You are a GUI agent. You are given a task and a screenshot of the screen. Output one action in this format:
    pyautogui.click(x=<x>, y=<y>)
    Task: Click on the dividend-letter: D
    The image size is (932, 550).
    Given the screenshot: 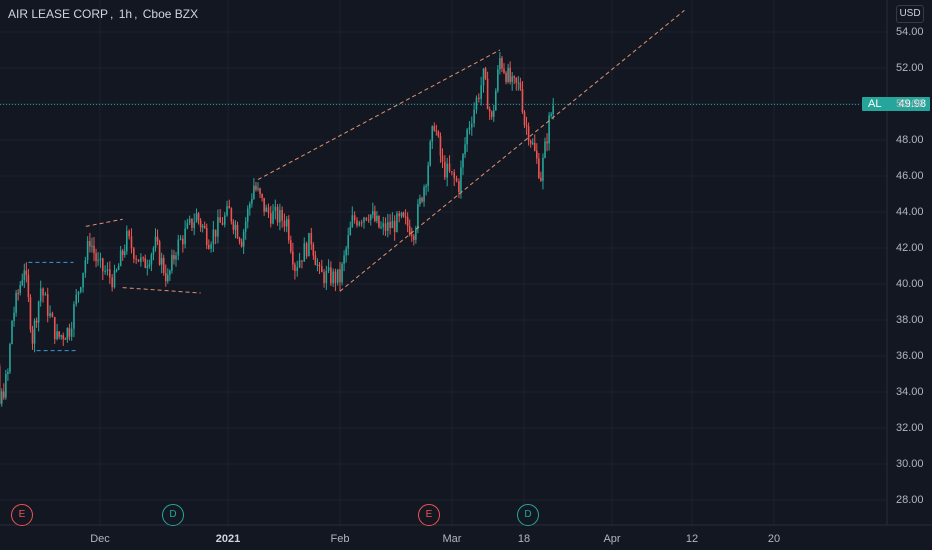 What is the action you would take?
    pyautogui.click(x=528, y=514)
    